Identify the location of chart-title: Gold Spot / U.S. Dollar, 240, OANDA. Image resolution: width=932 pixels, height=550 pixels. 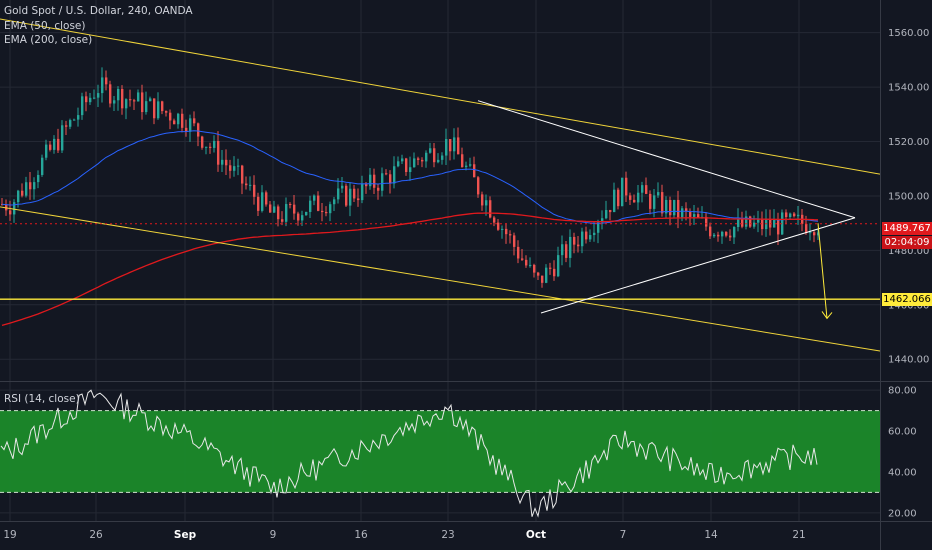
(98, 11).